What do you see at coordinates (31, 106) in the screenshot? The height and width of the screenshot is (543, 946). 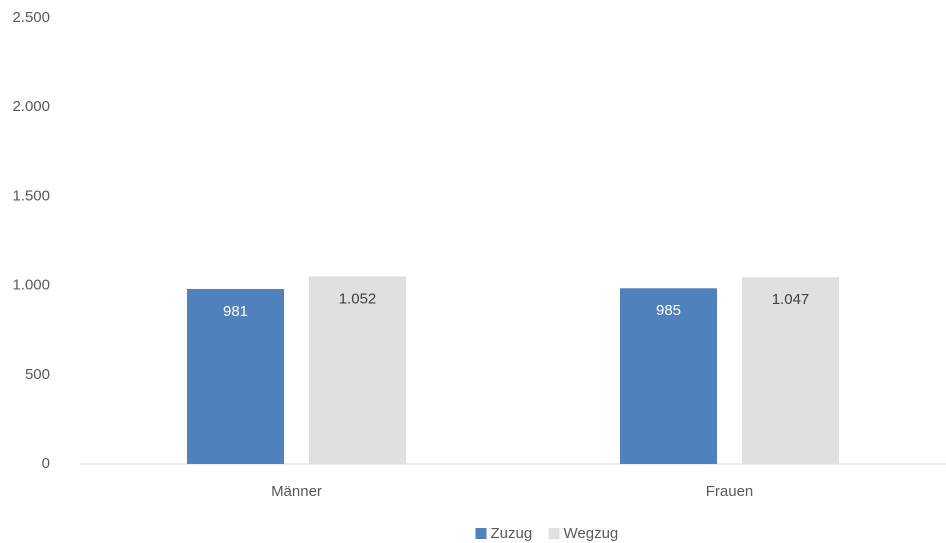 I see `y-tick-label: 2.000` at bounding box center [31, 106].